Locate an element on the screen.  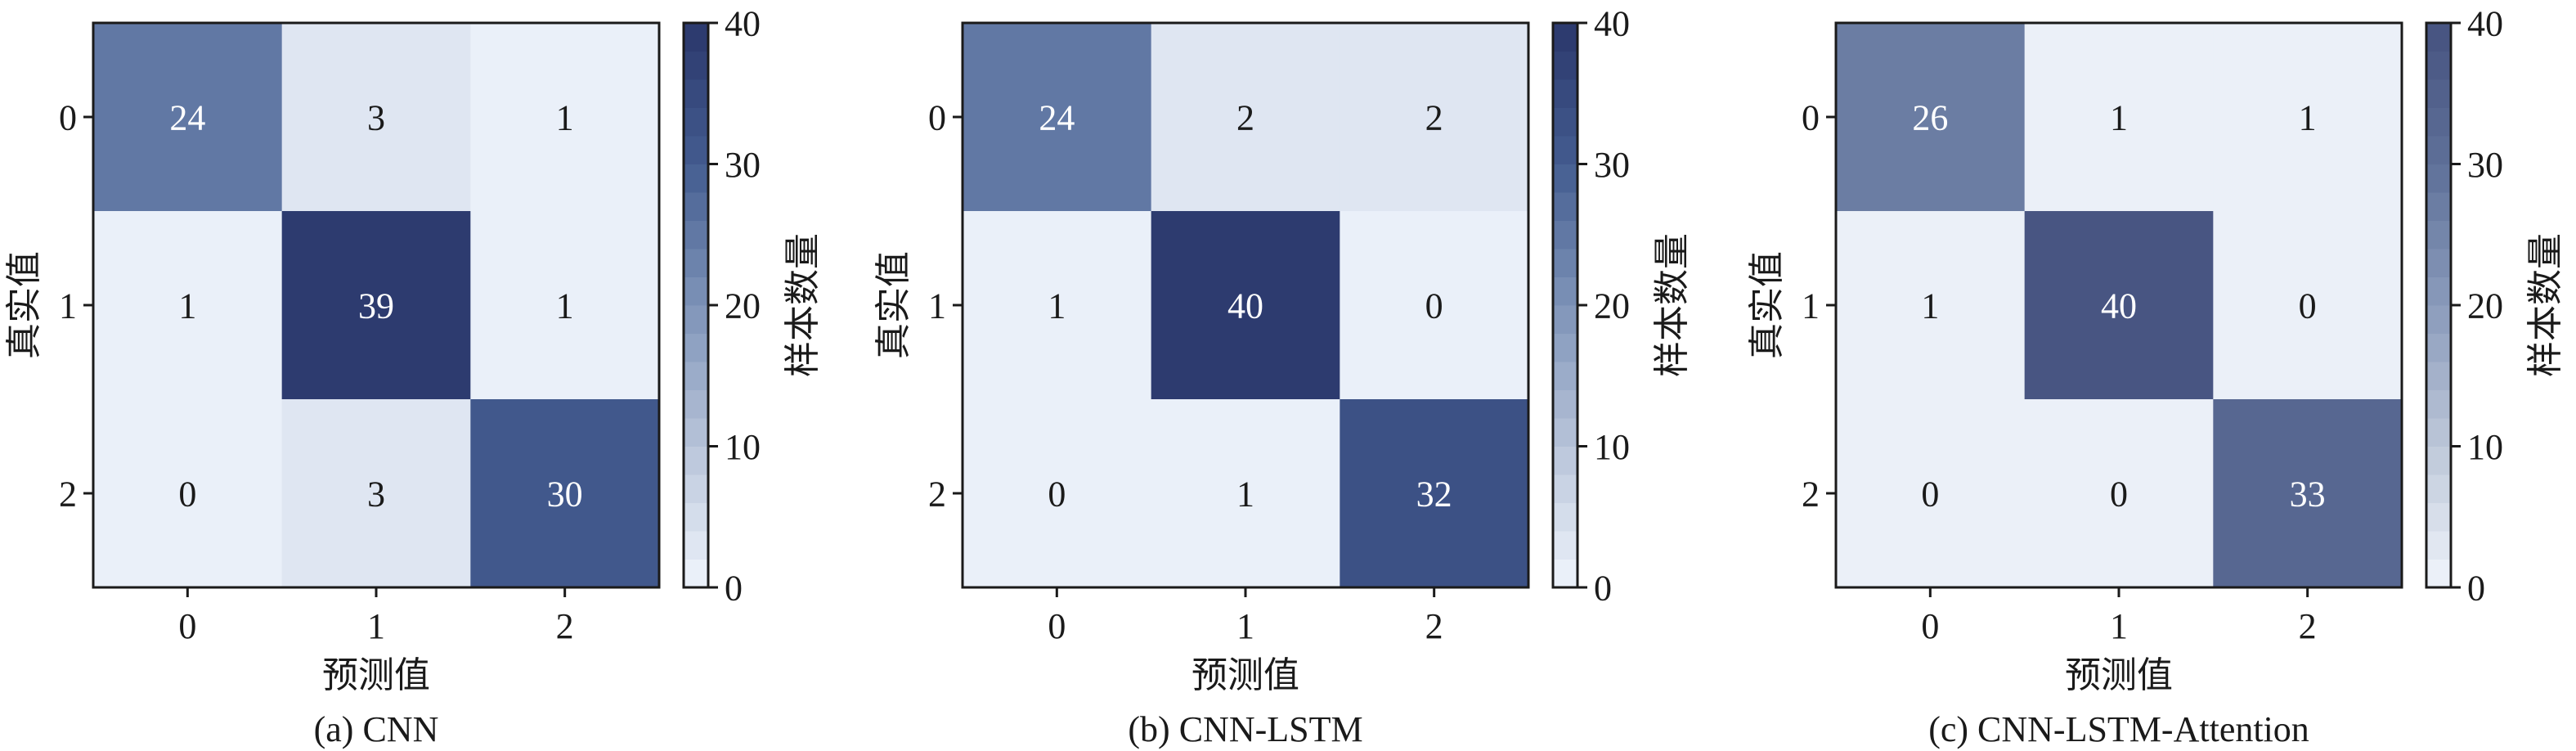
cell-value-label: 2 is located at coordinates (1434, 117).